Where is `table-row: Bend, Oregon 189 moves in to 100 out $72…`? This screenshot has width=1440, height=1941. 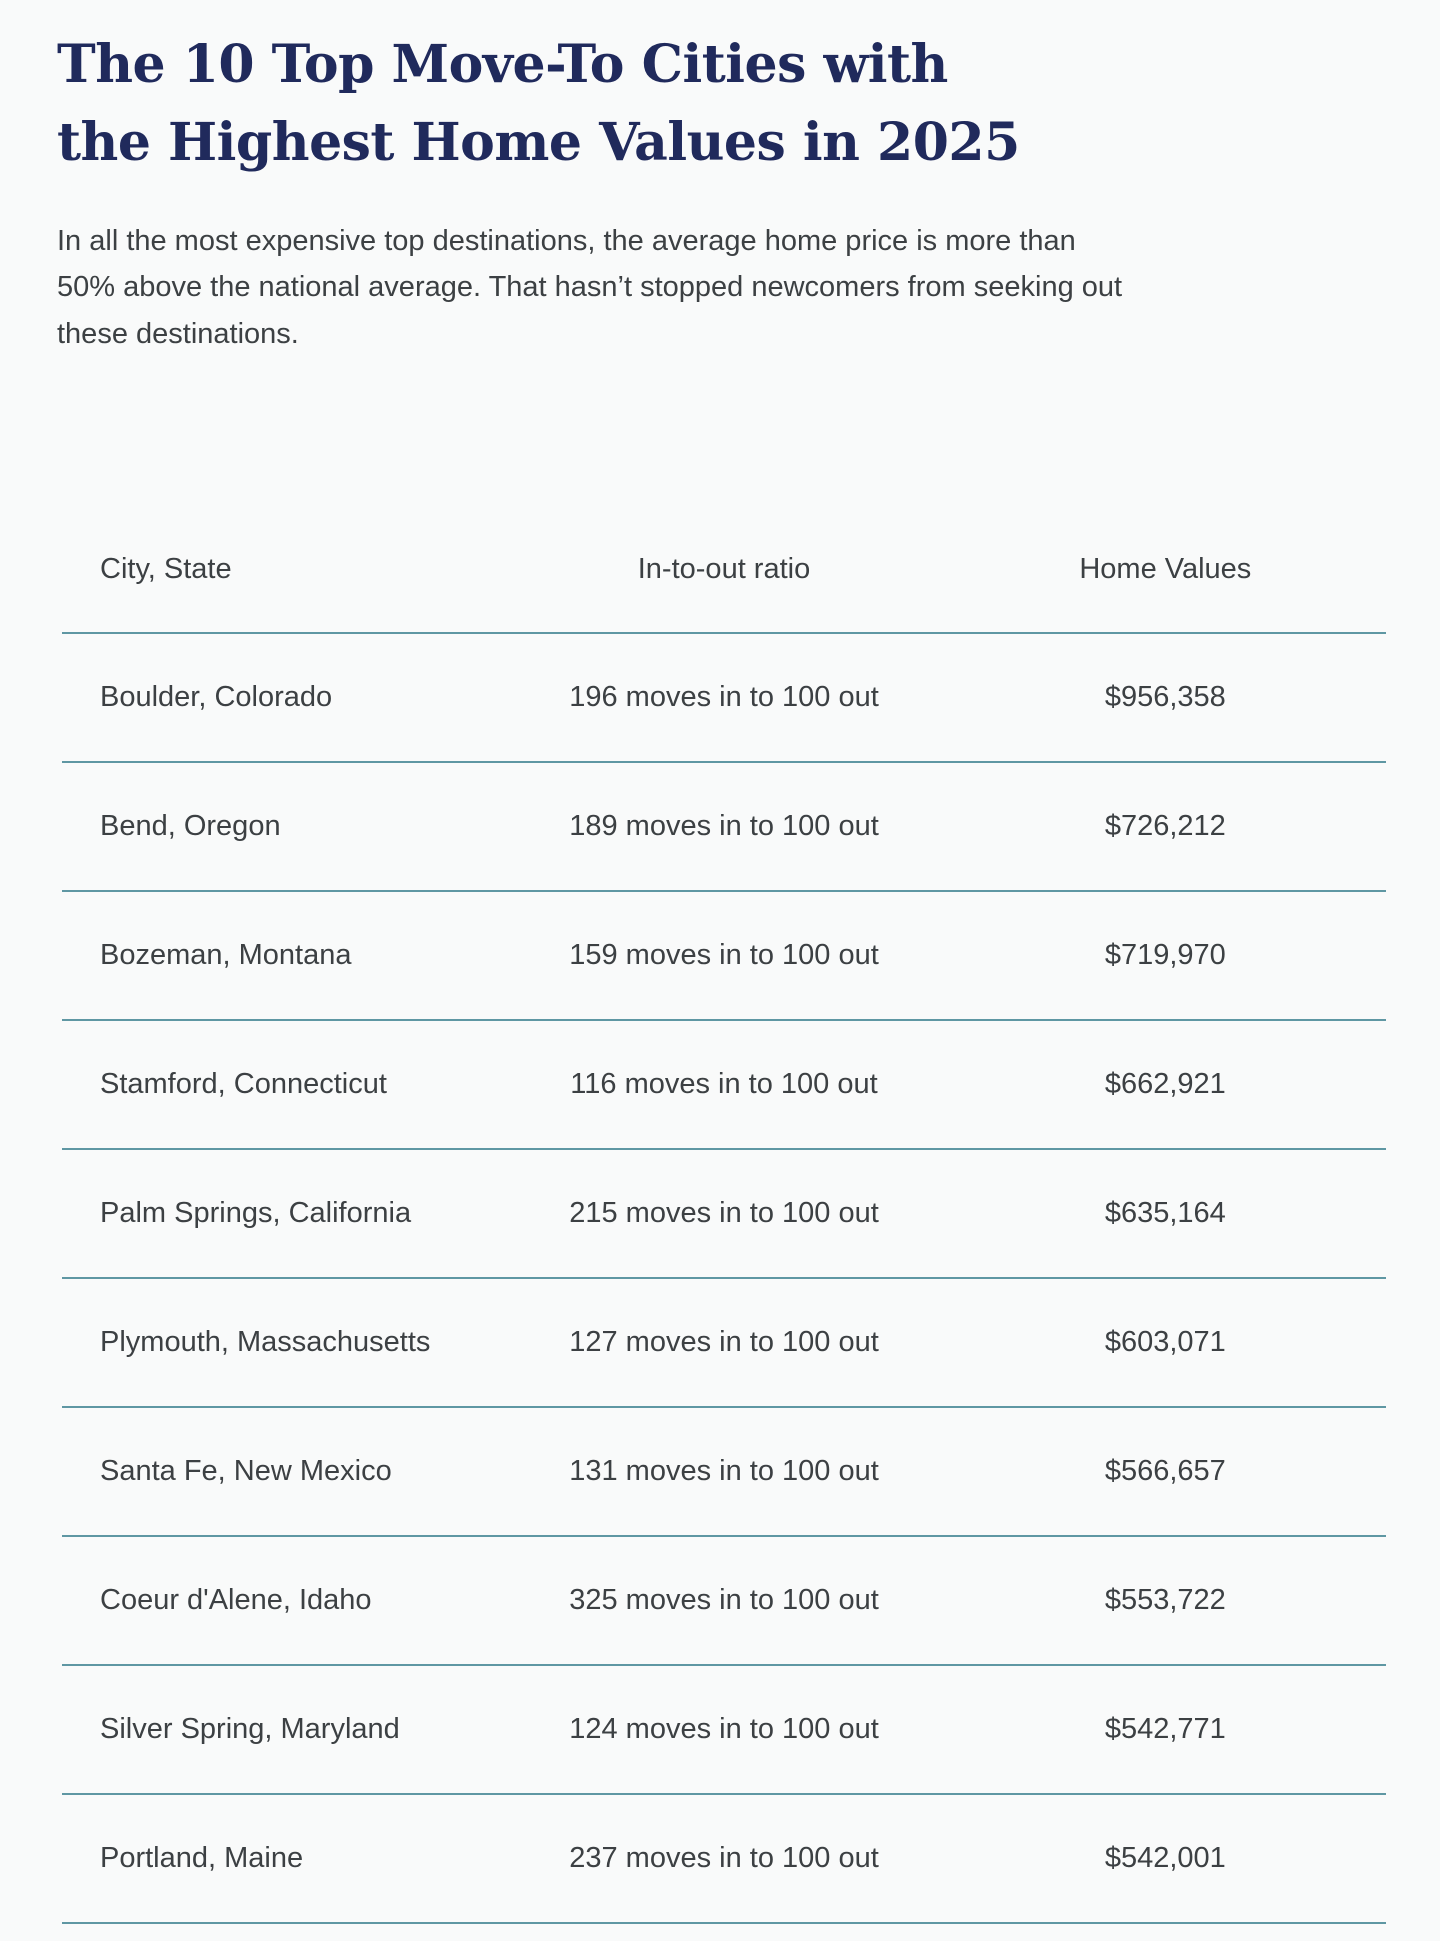
table-row: Bend, Oregon 189 moves in to 100 out $72… is located at coordinates (724, 828).